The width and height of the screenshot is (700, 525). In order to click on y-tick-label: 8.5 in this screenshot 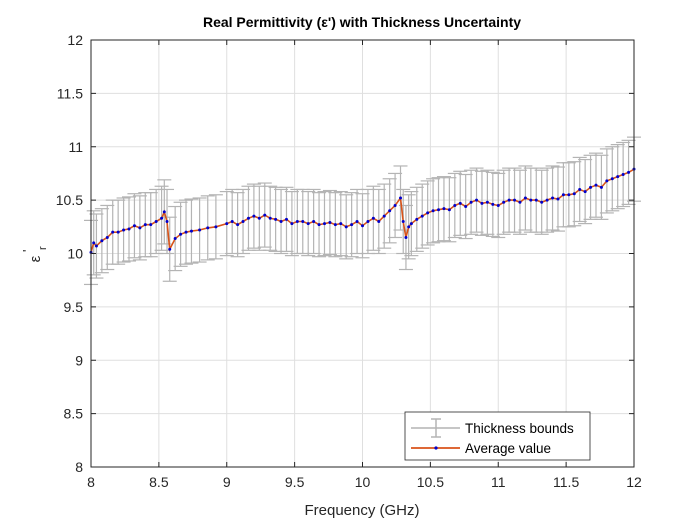, I will do `click(74, 414)`.